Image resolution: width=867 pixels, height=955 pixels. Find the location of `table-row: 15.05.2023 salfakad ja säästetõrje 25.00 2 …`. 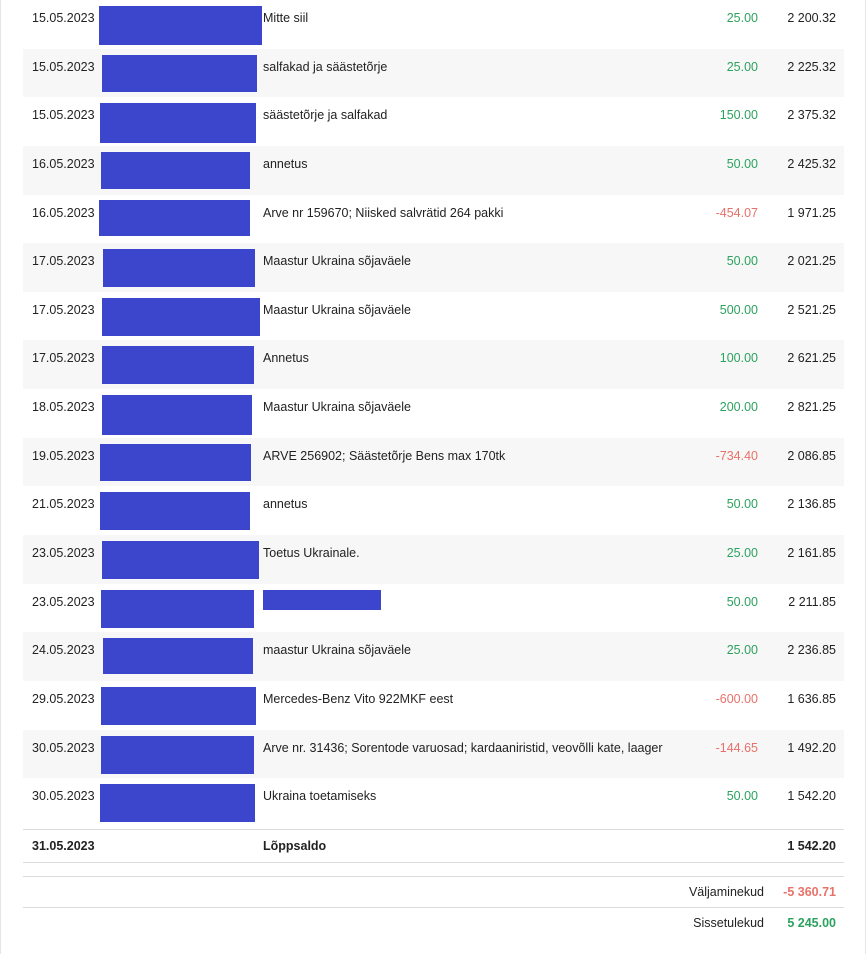

table-row: 15.05.2023 salfakad ja säästetõrje 25.00 2 … is located at coordinates (433, 73).